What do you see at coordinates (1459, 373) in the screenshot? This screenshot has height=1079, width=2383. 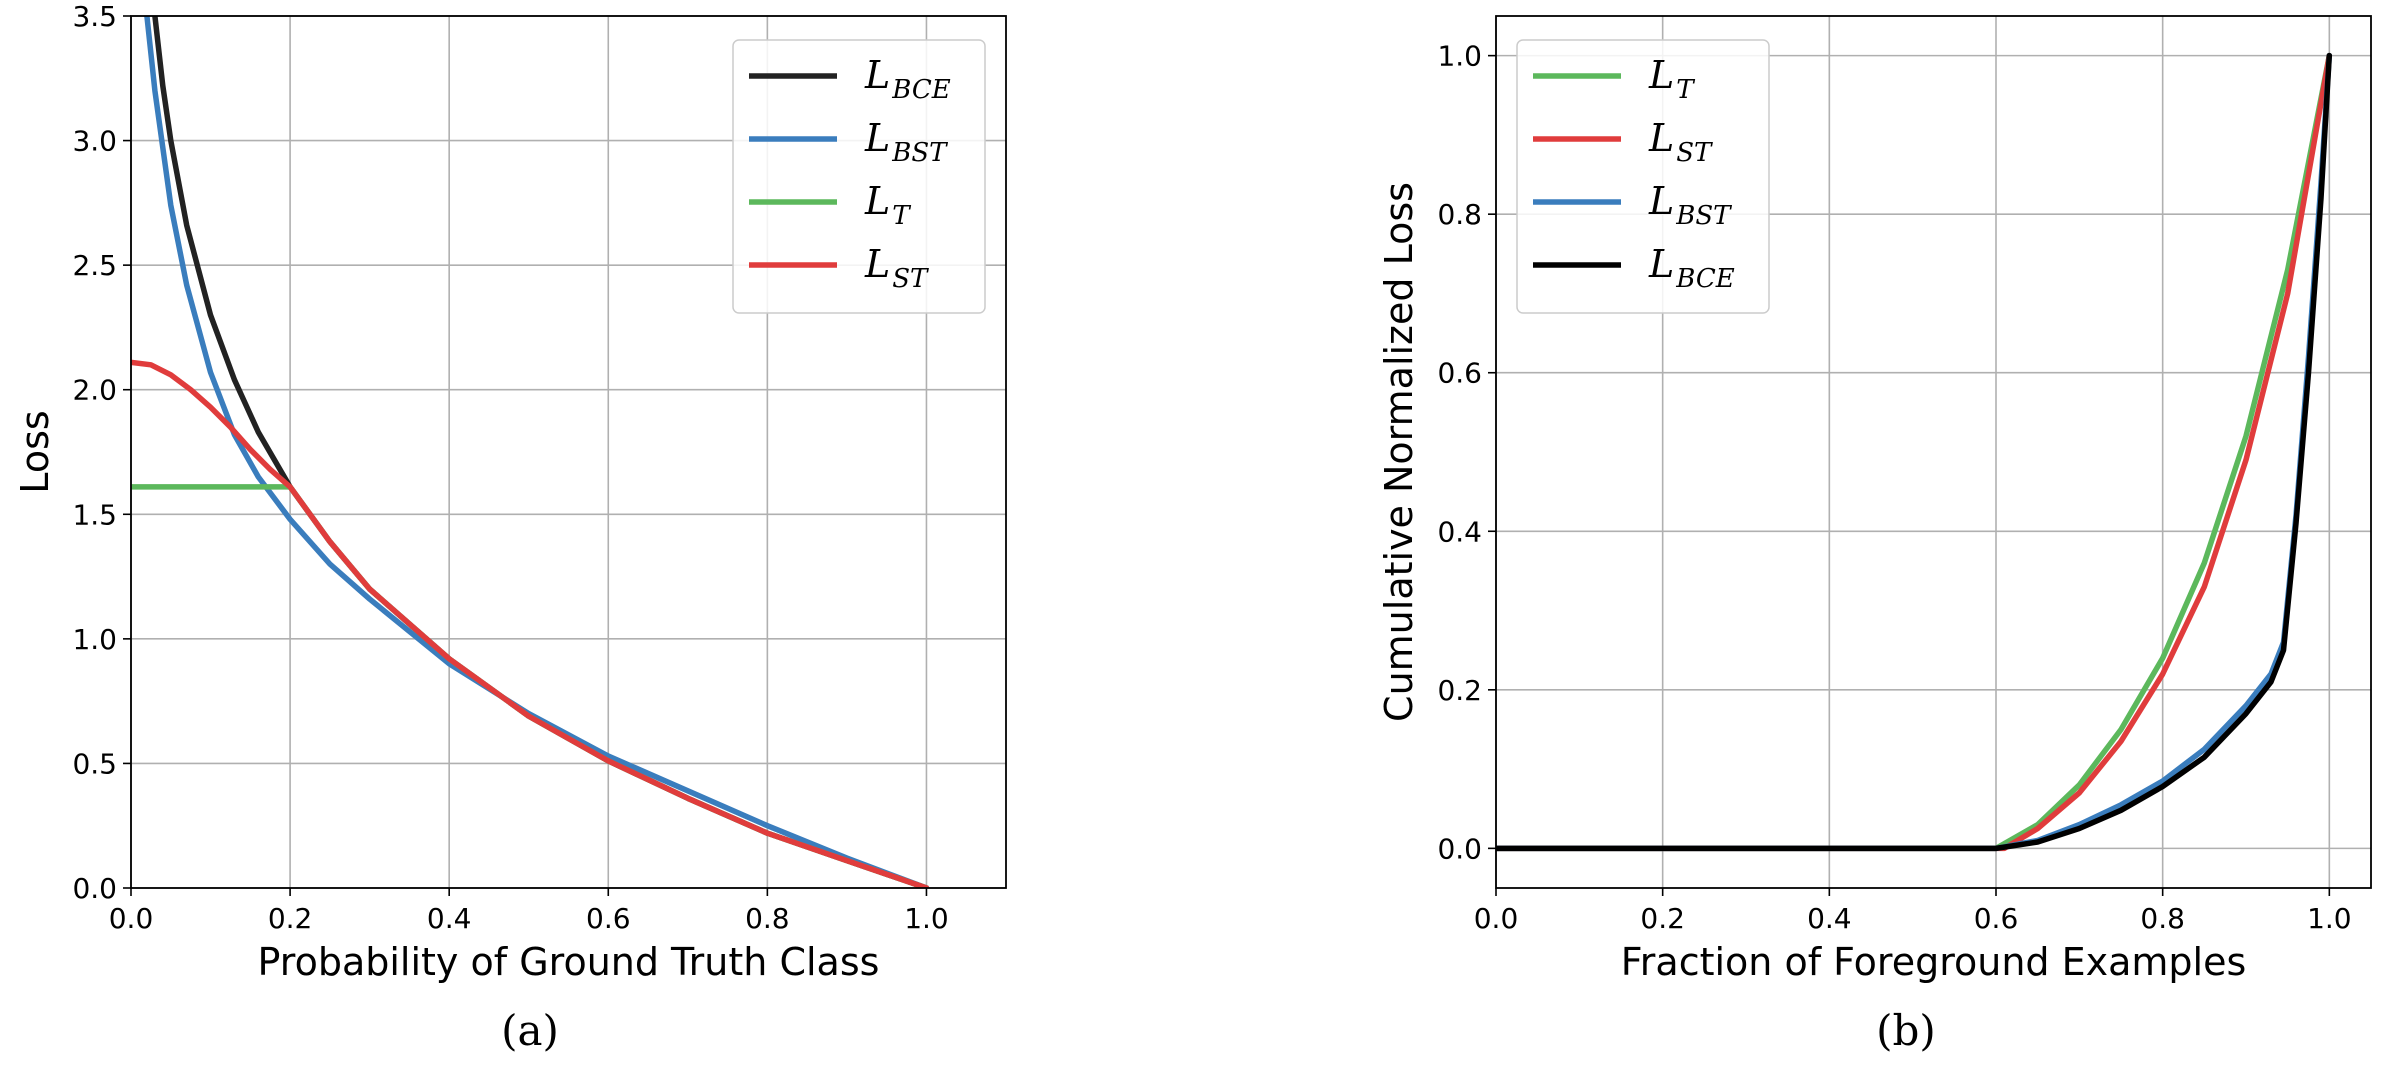 I see `chart-b-ytick-label: 0.6` at bounding box center [1459, 373].